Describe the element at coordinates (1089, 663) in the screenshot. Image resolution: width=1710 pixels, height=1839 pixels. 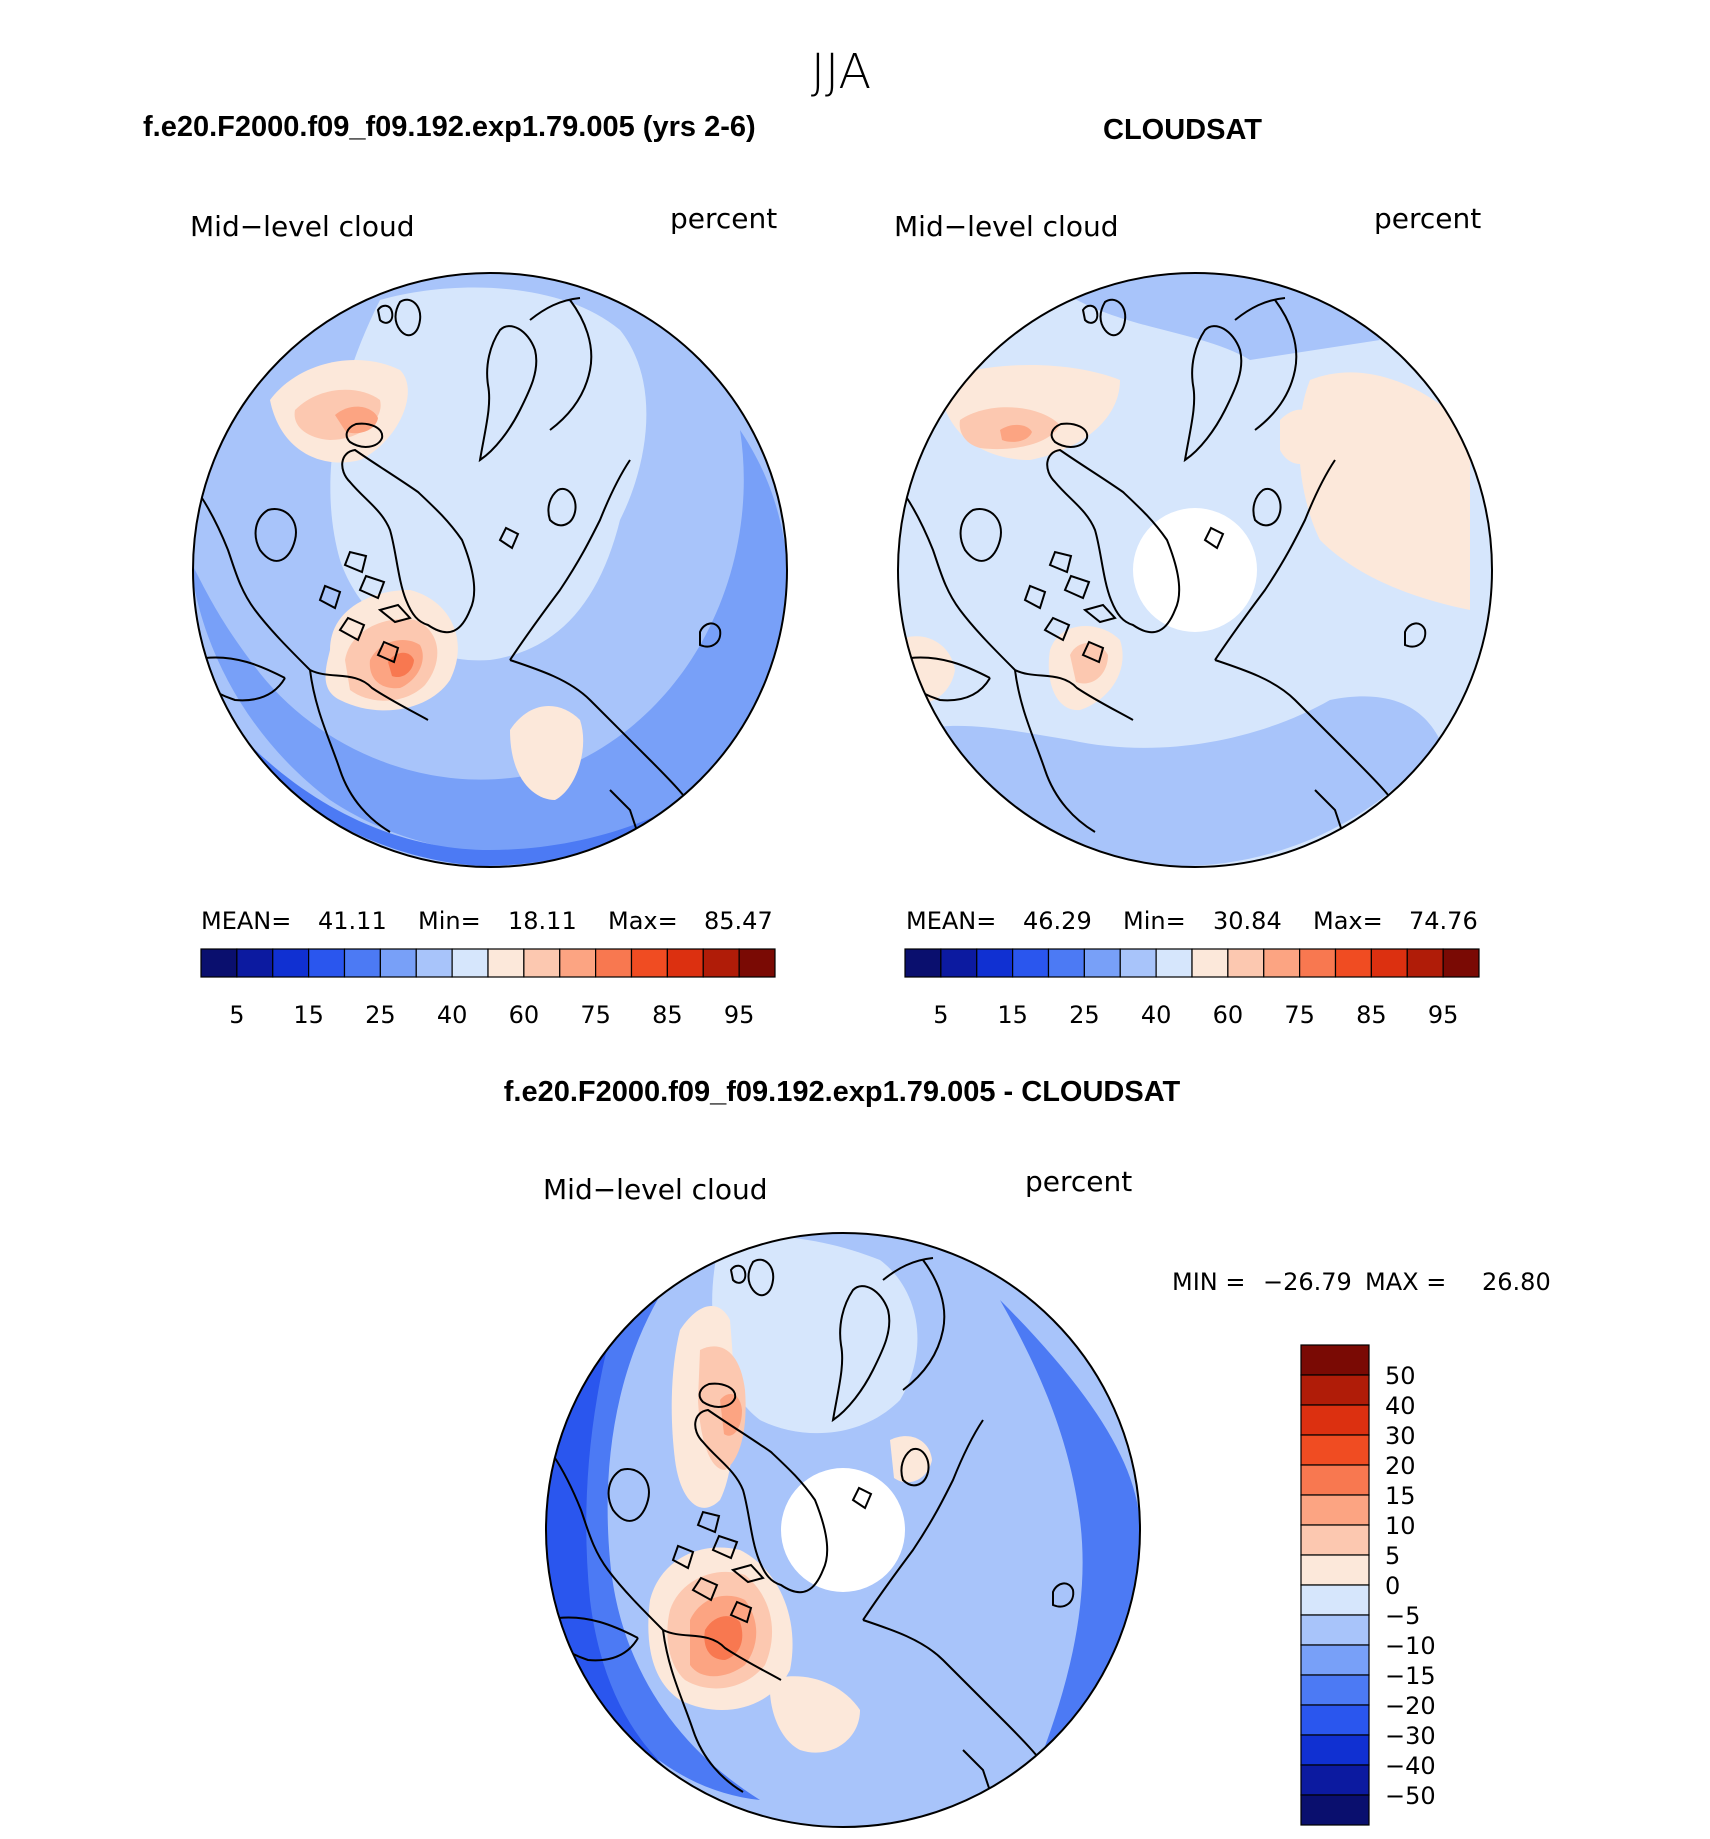
I see `contour-light-orange-greenland` at that location.